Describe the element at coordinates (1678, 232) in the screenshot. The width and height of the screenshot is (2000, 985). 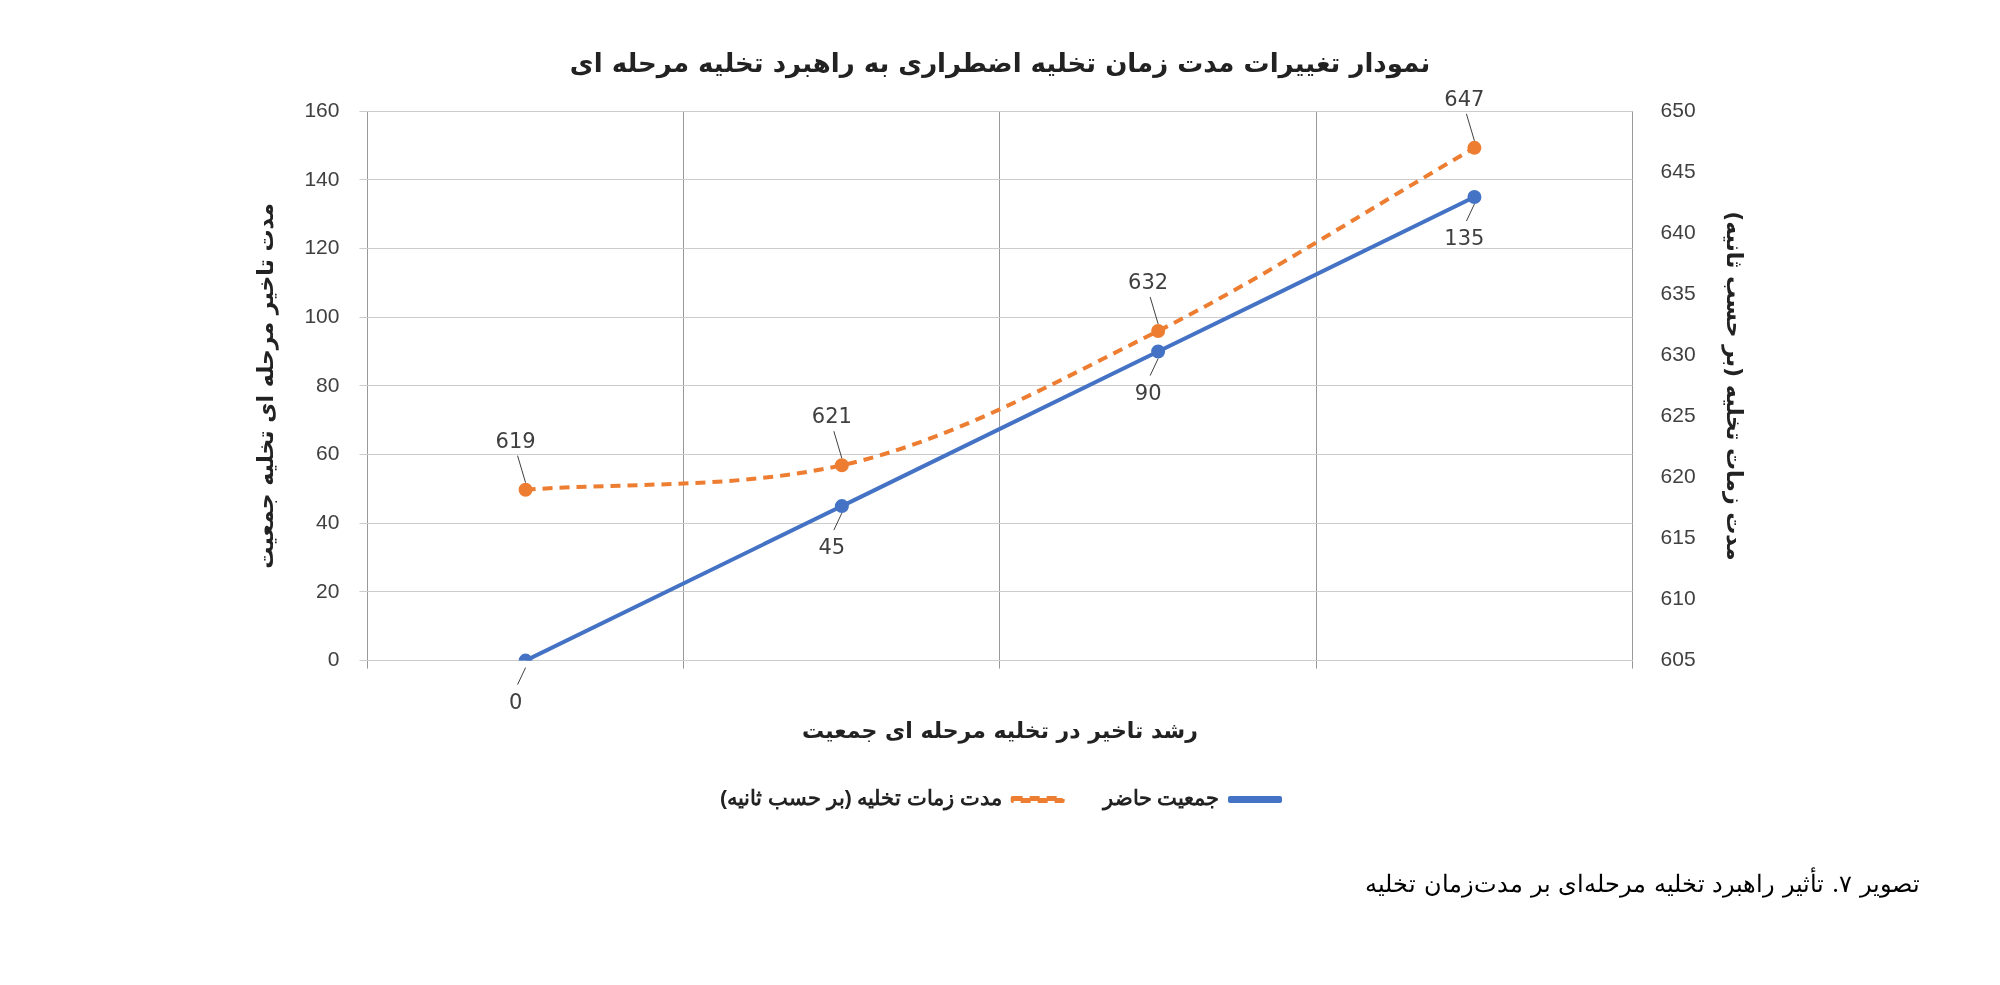
I see `y2-tick-label: 640` at that location.